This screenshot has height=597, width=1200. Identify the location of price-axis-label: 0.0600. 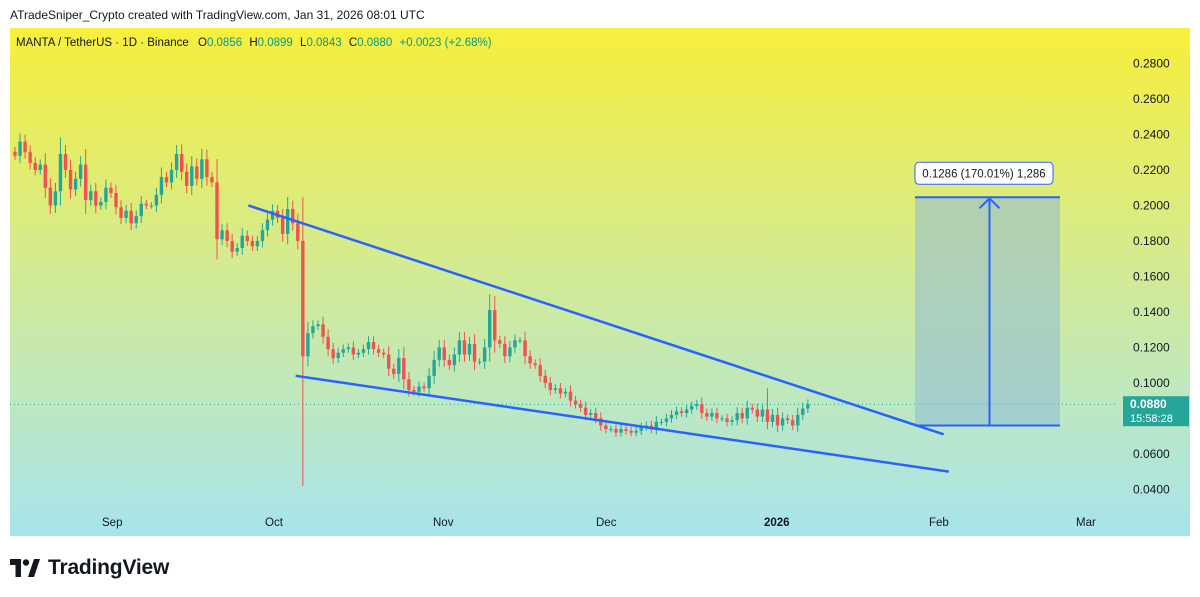
(1151, 454).